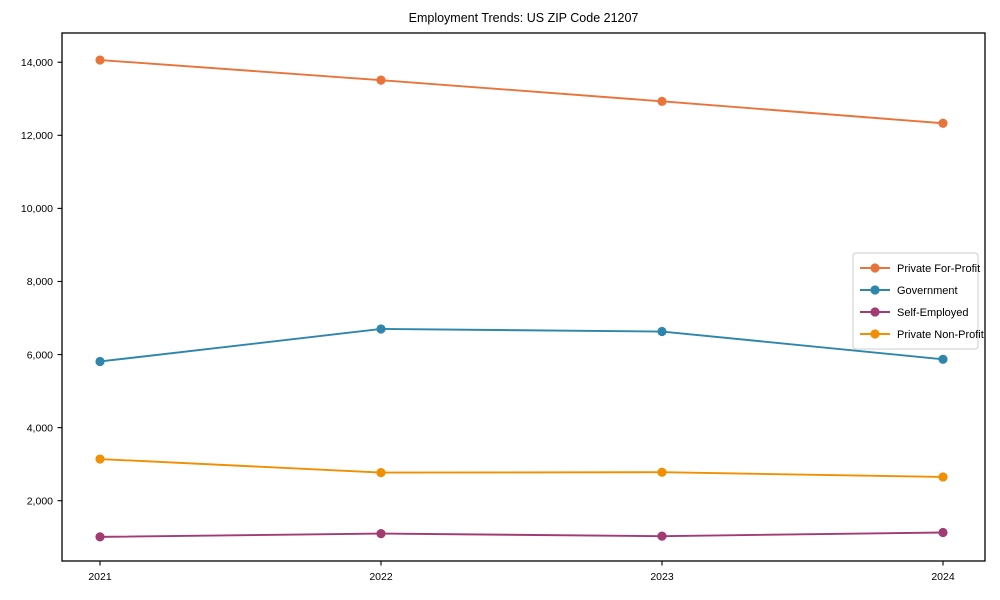  Describe the element at coordinates (943, 577) in the screenshot. I see `x-axis-tick-label: 2024` at that location.